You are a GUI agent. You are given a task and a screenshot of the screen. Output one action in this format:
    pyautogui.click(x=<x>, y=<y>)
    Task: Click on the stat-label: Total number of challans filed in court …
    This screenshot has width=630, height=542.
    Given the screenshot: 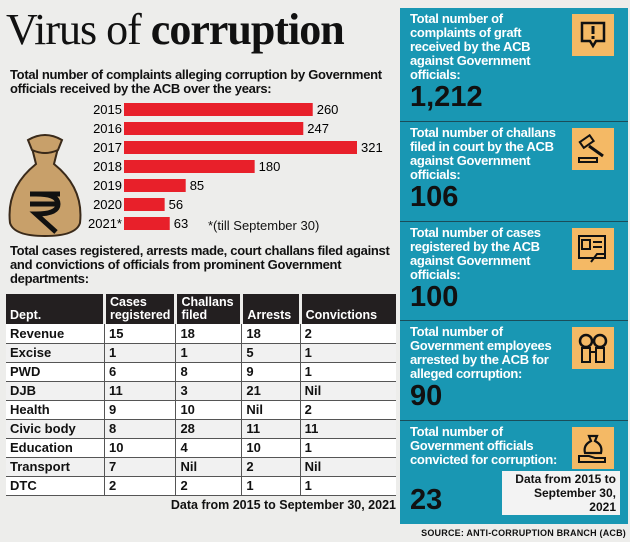 What is the action you would take?
    pyautogui.click(x=483, y=153)
    